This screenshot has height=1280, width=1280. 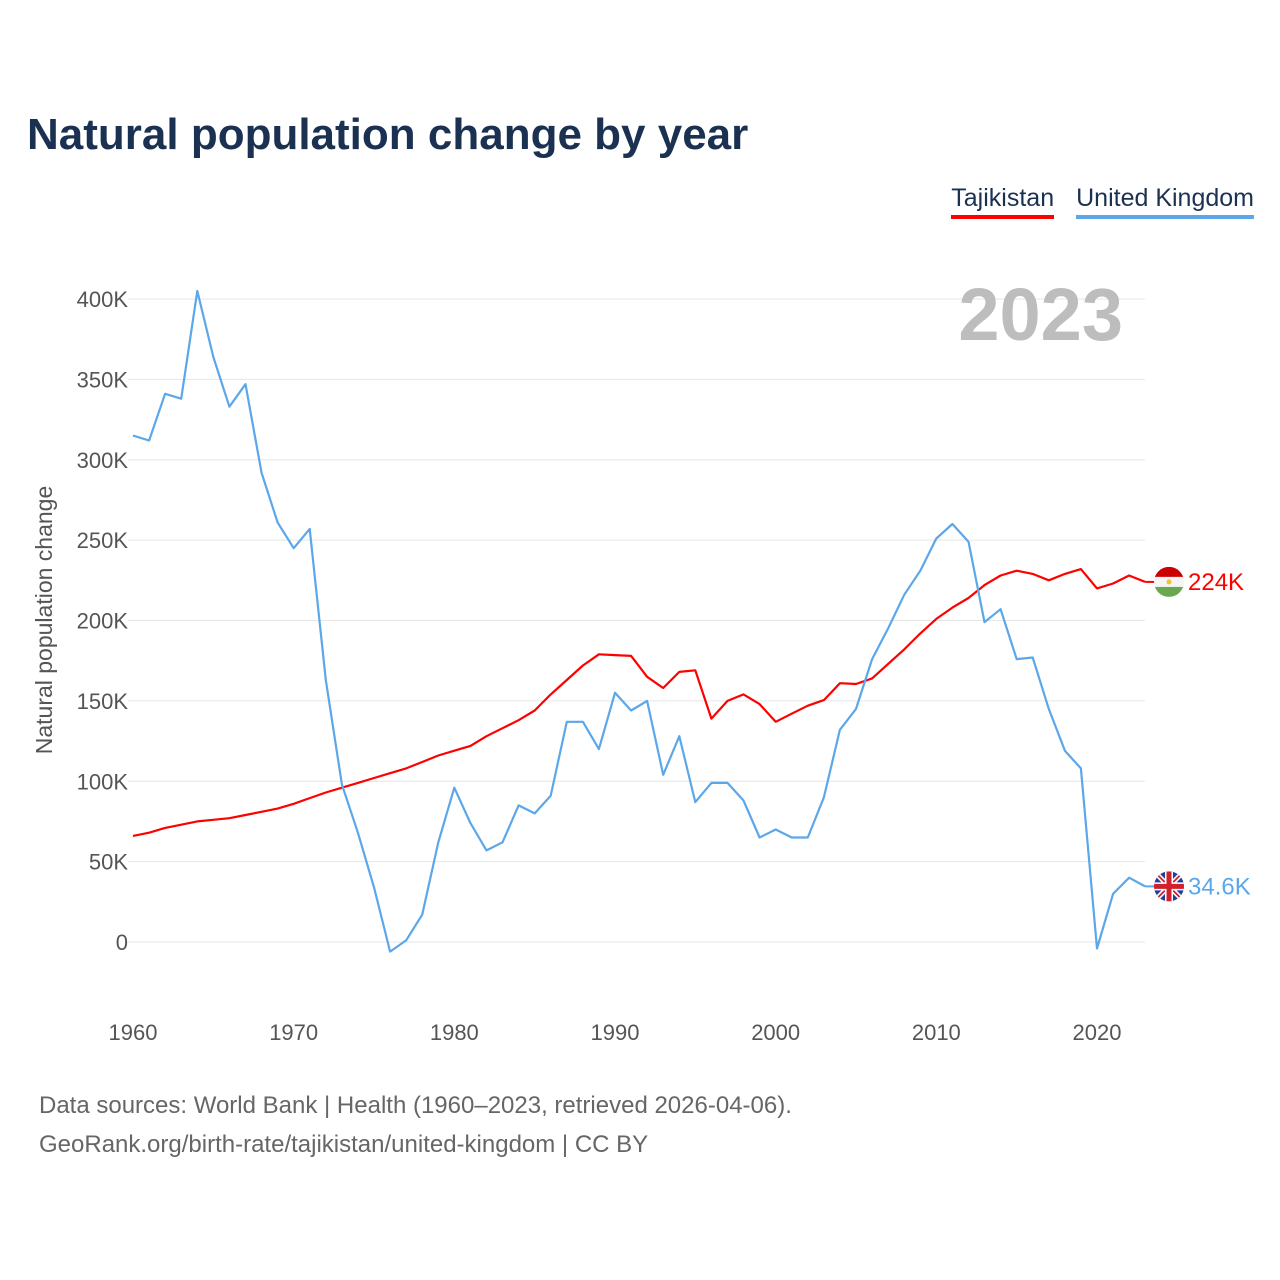 I want to click on flag-stripe-green, so click(x=1169, y=591).